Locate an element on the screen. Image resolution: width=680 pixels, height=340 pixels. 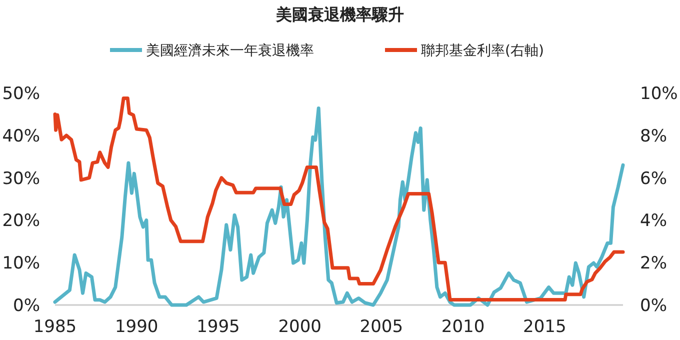
y-tick-label: 30% is located at coordinates (21, 178).